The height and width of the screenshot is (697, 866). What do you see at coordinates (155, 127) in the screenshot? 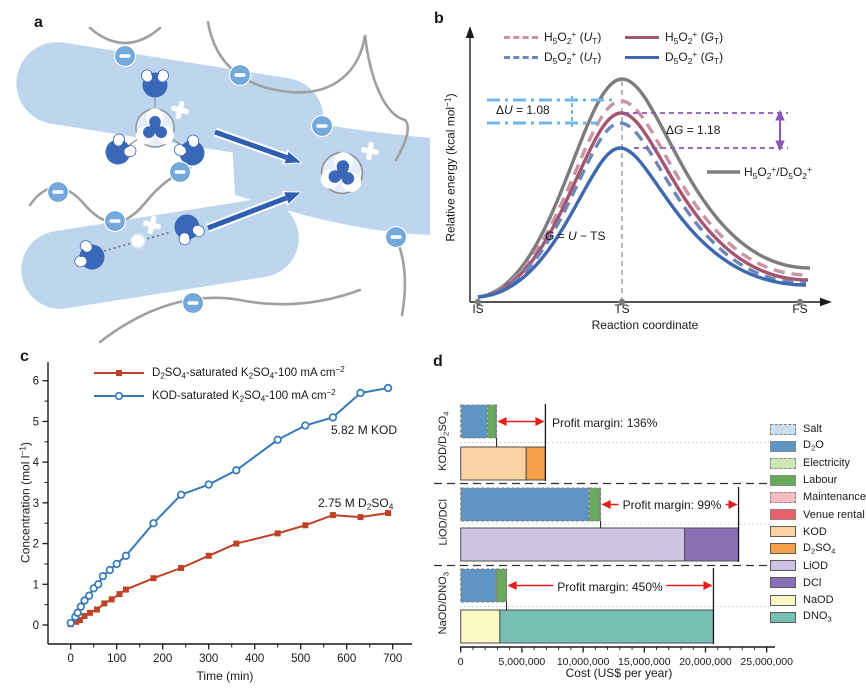
I see `hydronium-cluster-icon` at bounding box center [155, 127].